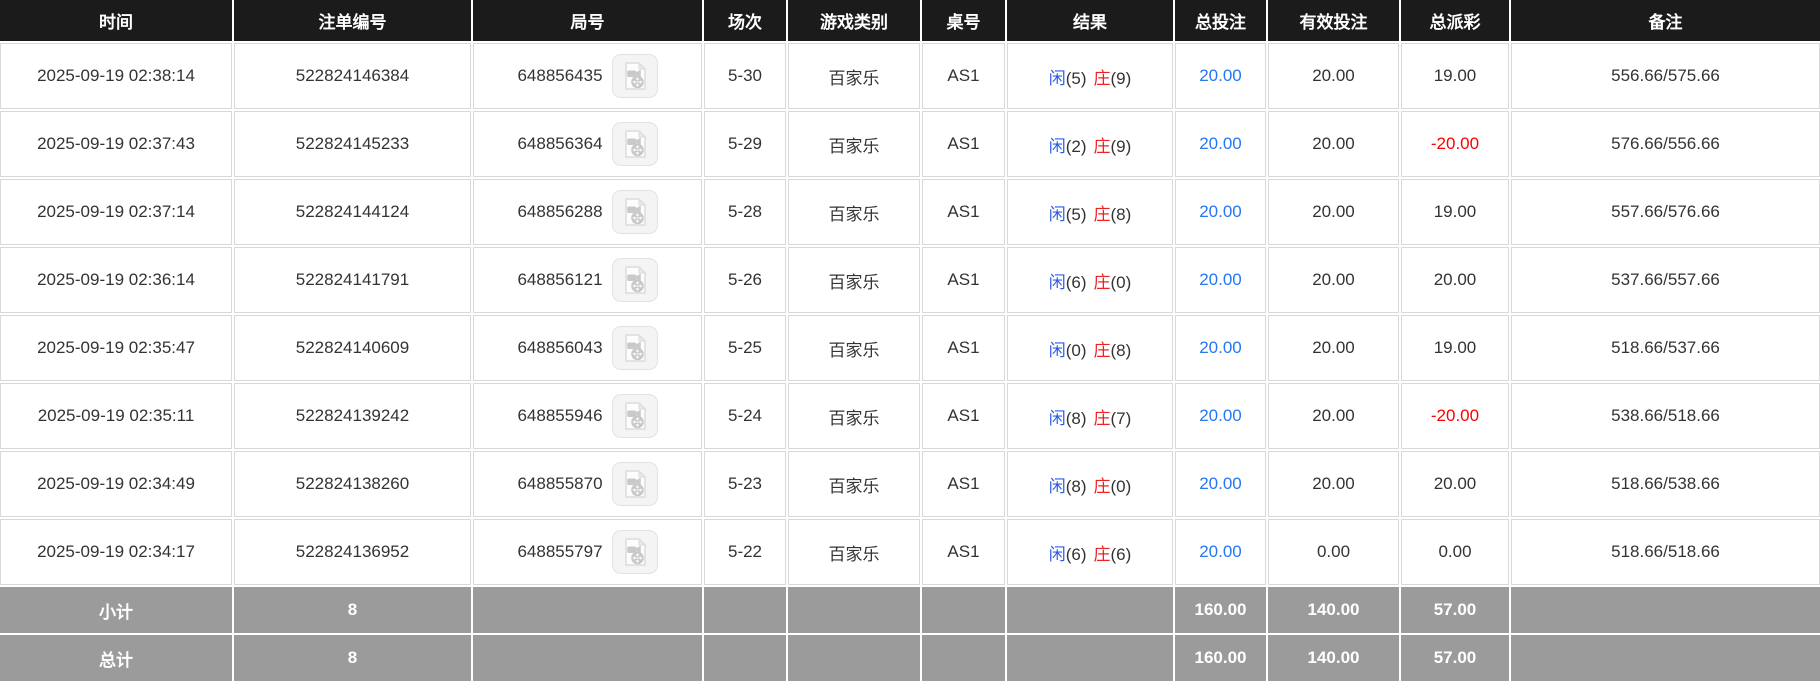 The image size is (1820, 683). Describe the element at coordinates (745, 348) in the screenshot. I see `cell-session: 5-25` at that location.